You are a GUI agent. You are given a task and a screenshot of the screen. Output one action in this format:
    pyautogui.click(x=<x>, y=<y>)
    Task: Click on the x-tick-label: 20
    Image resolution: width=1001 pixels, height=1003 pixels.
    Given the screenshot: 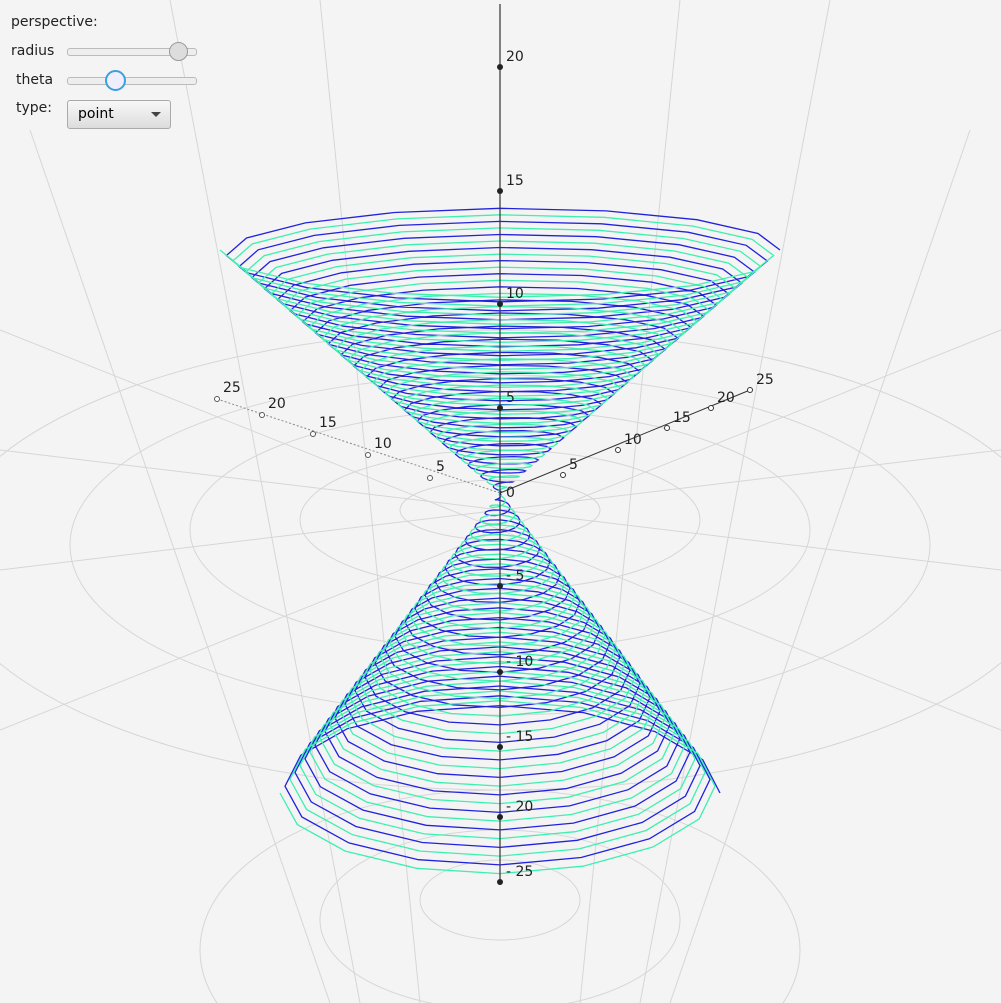 What is the action you would take?
    pyautogui.click(x=277, y=404)
    